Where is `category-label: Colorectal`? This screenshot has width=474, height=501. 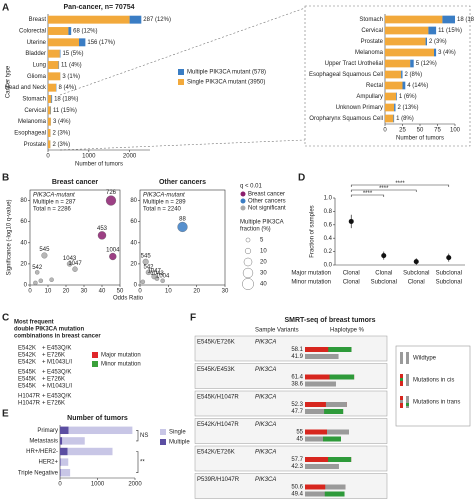 category-label: Colorectal is located at coordinates (32, 32).